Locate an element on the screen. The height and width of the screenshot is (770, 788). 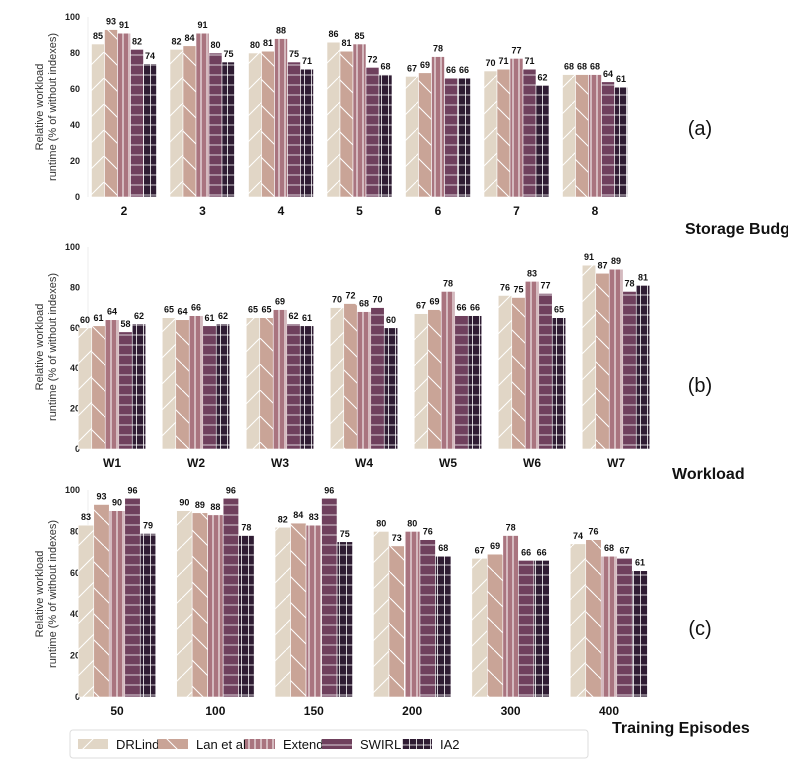
data-label: 75 is located at coordinates (518, 290).